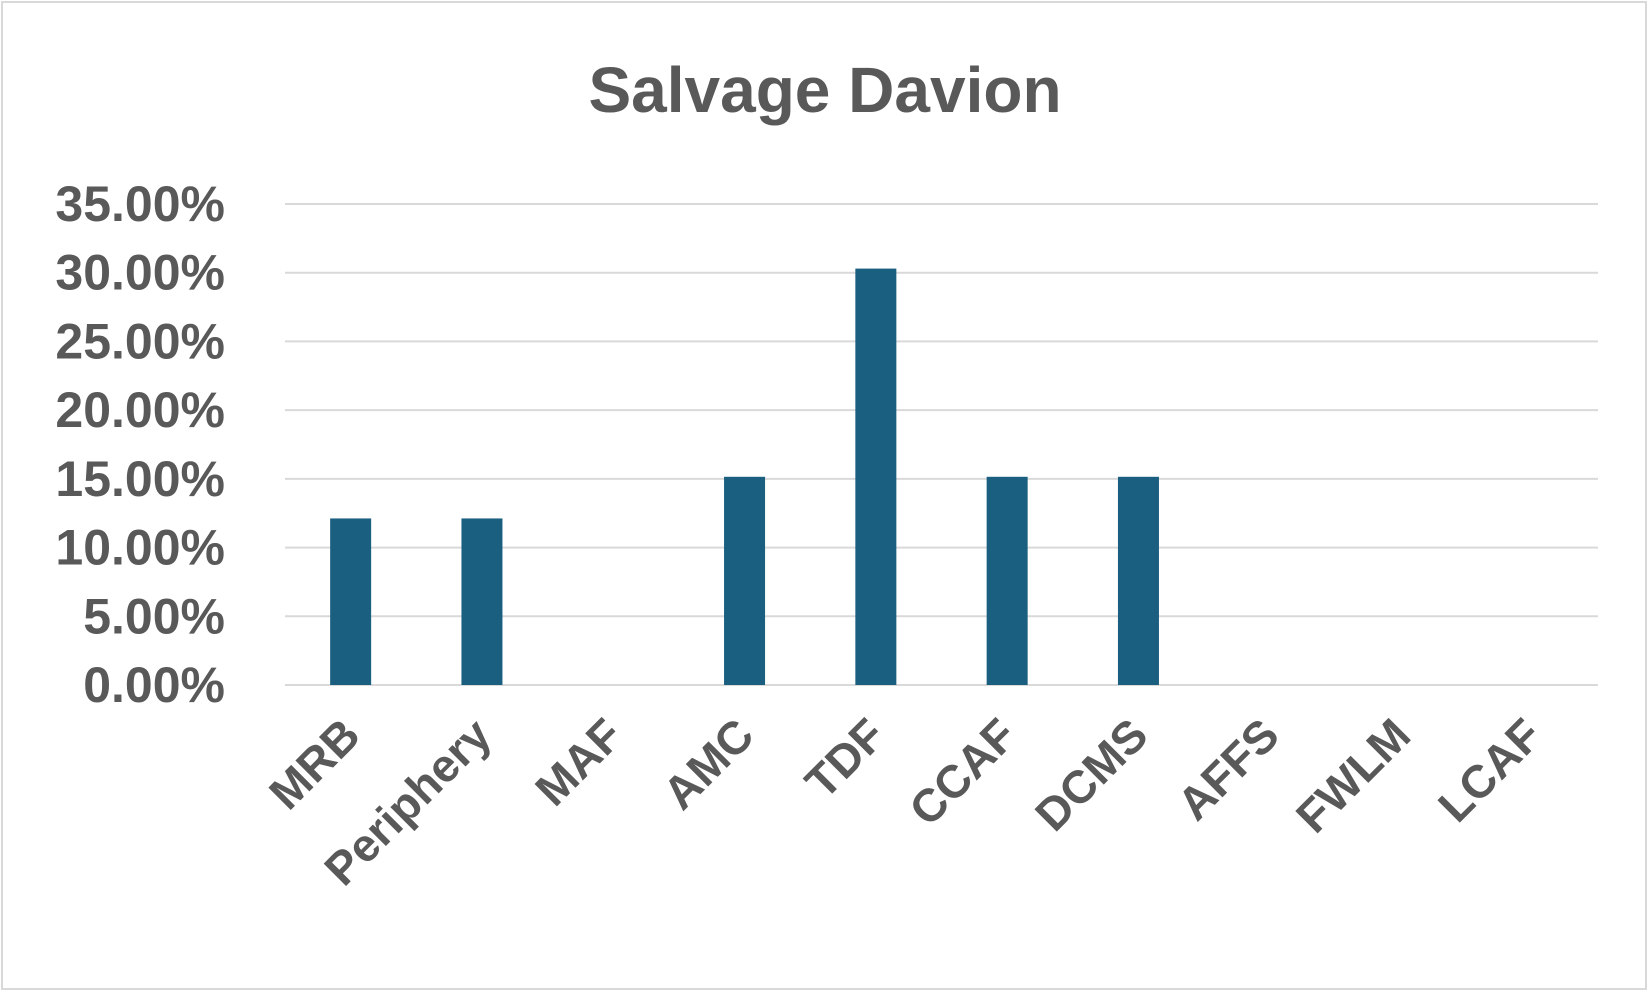 The width and height of the screenshot is (1650, 993). I want to click on x-tick-label: LCAF, so click(1489, 769).